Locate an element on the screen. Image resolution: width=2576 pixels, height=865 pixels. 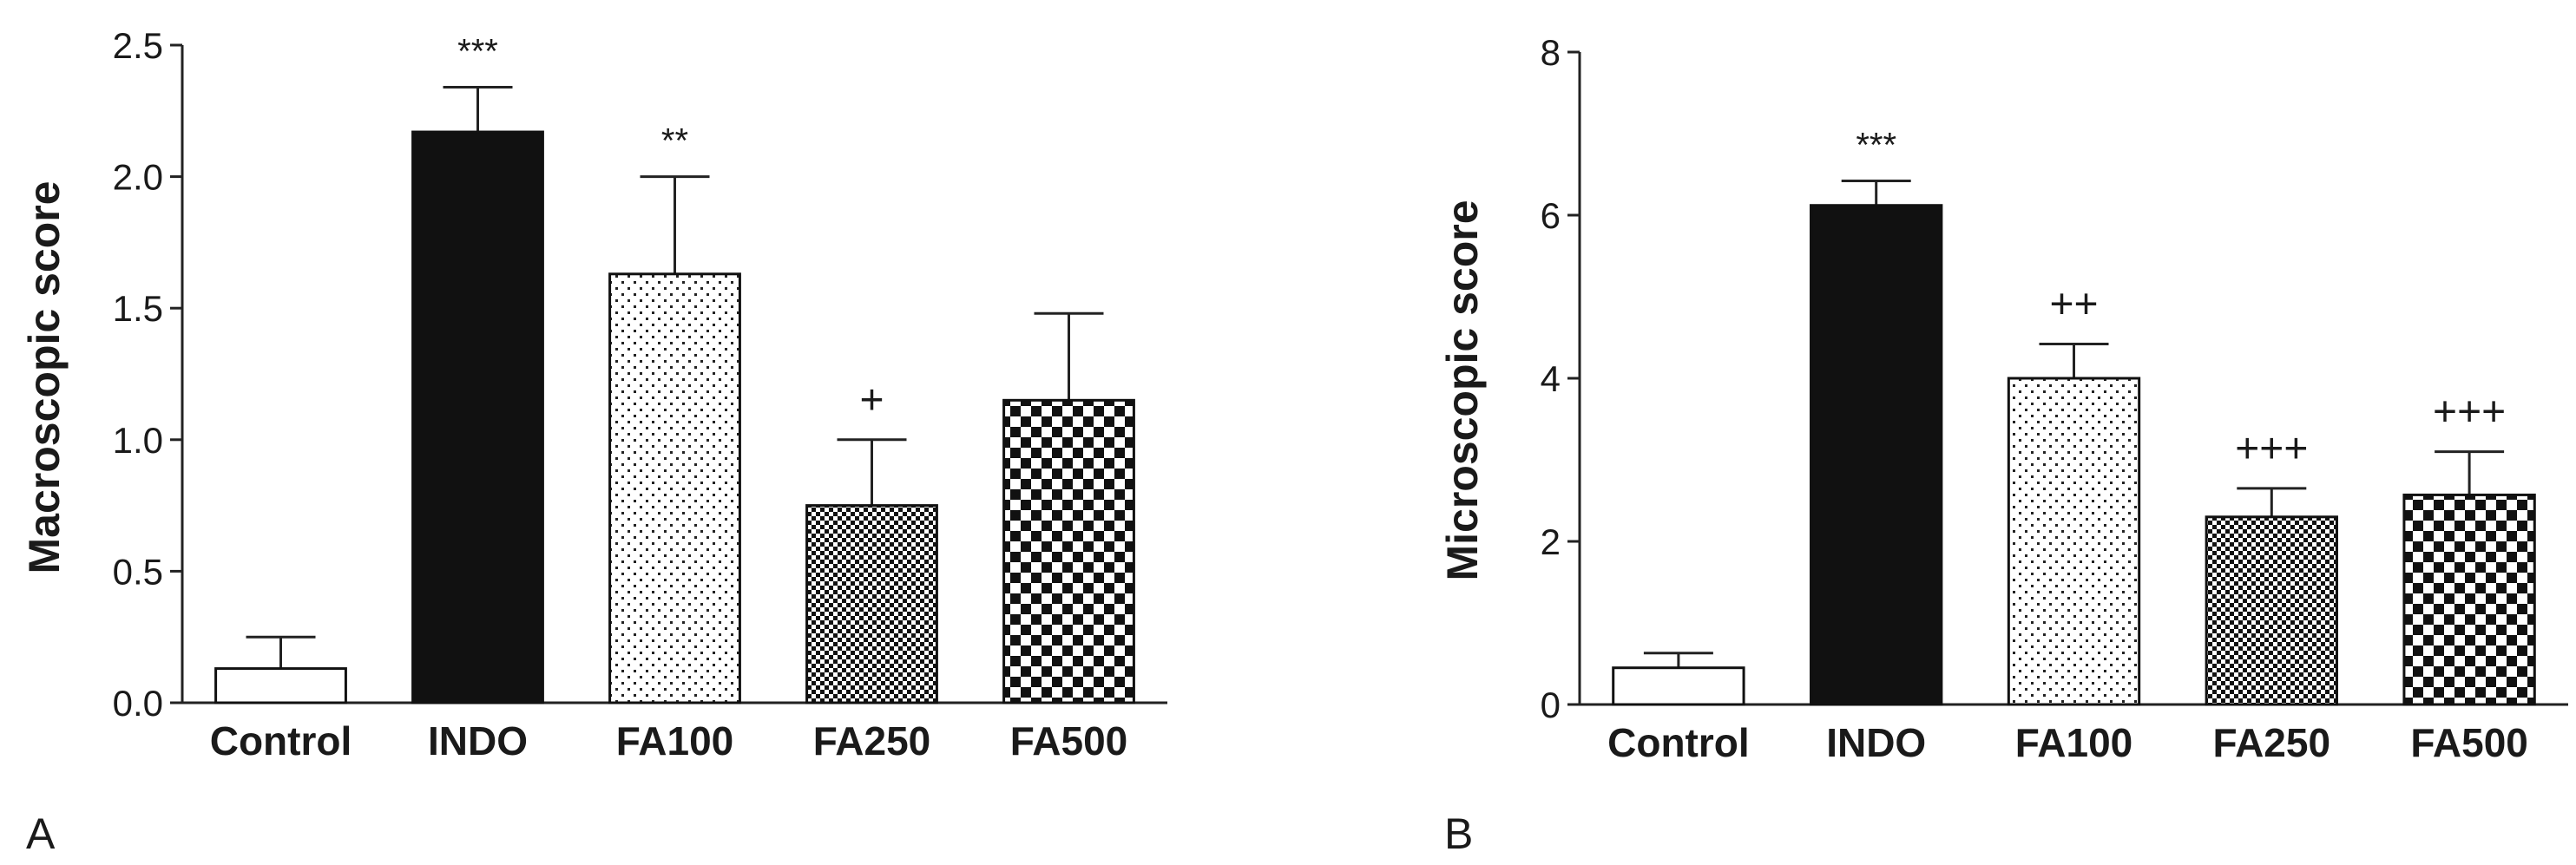
y-tick-label: 0 is located at coordinates (1551, 705).